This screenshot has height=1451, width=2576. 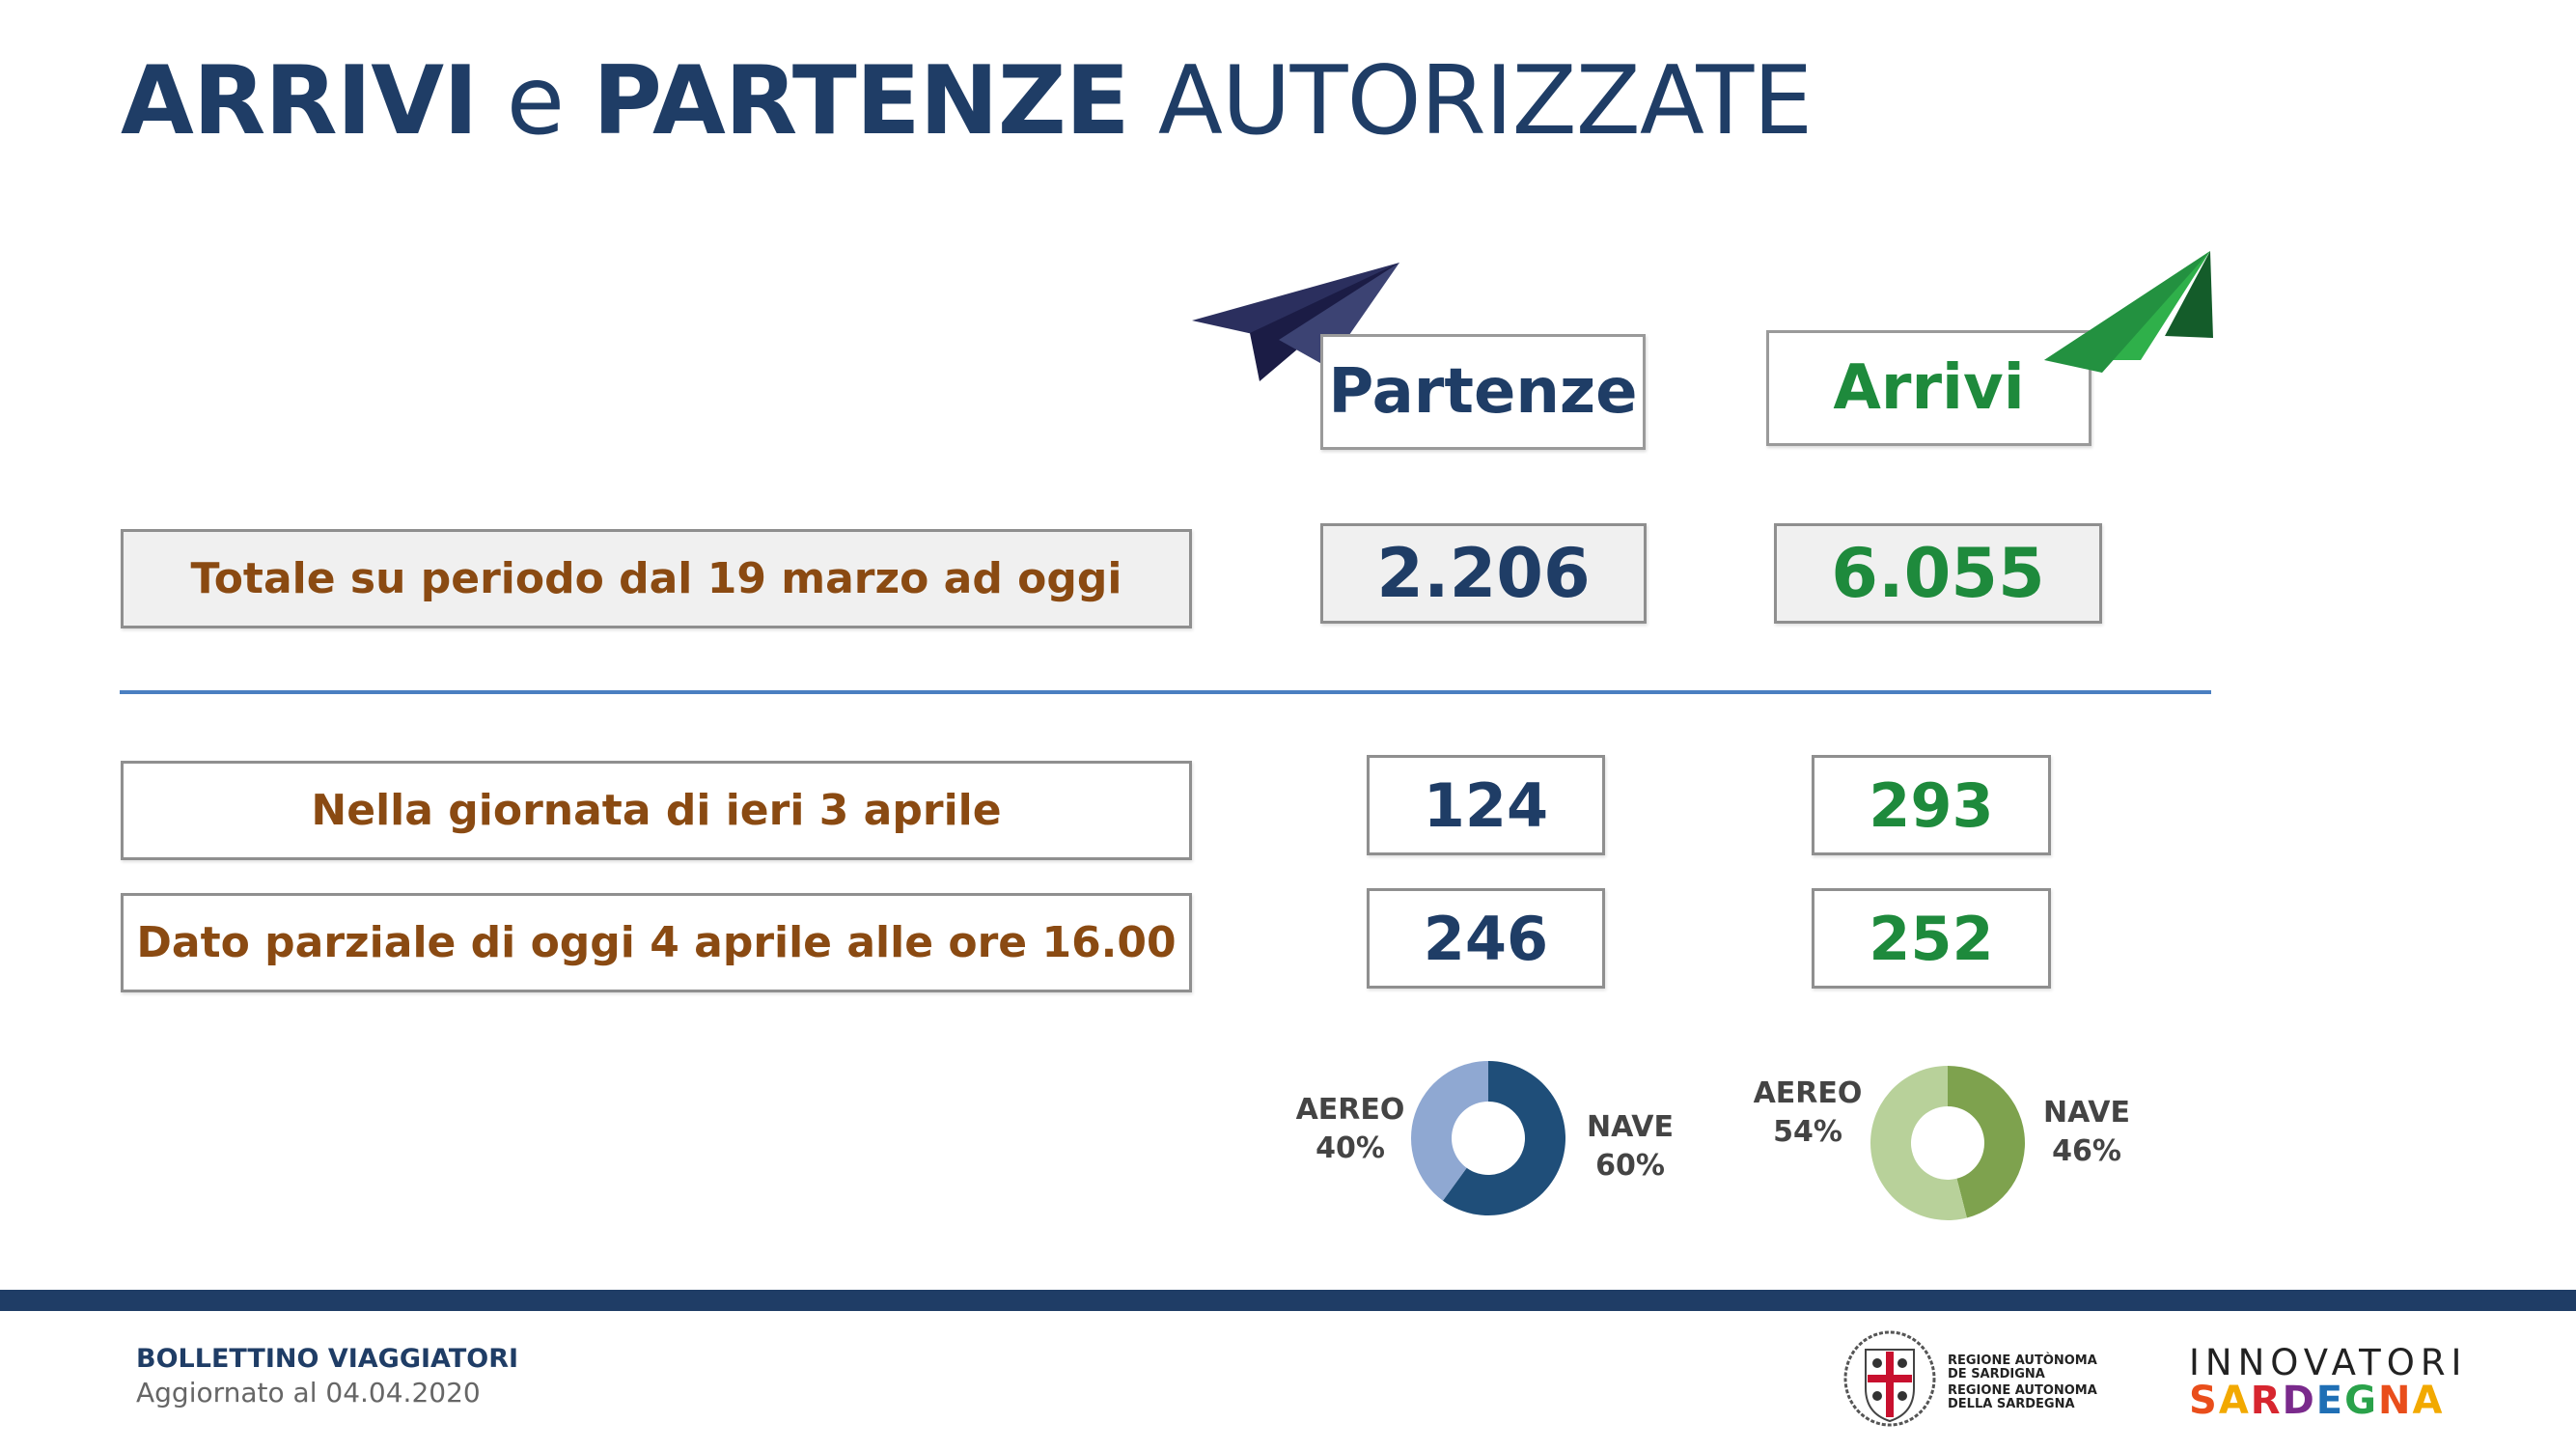 I want to click on value-total-partenze-text: 2.206, so click(x=1483, y=573).